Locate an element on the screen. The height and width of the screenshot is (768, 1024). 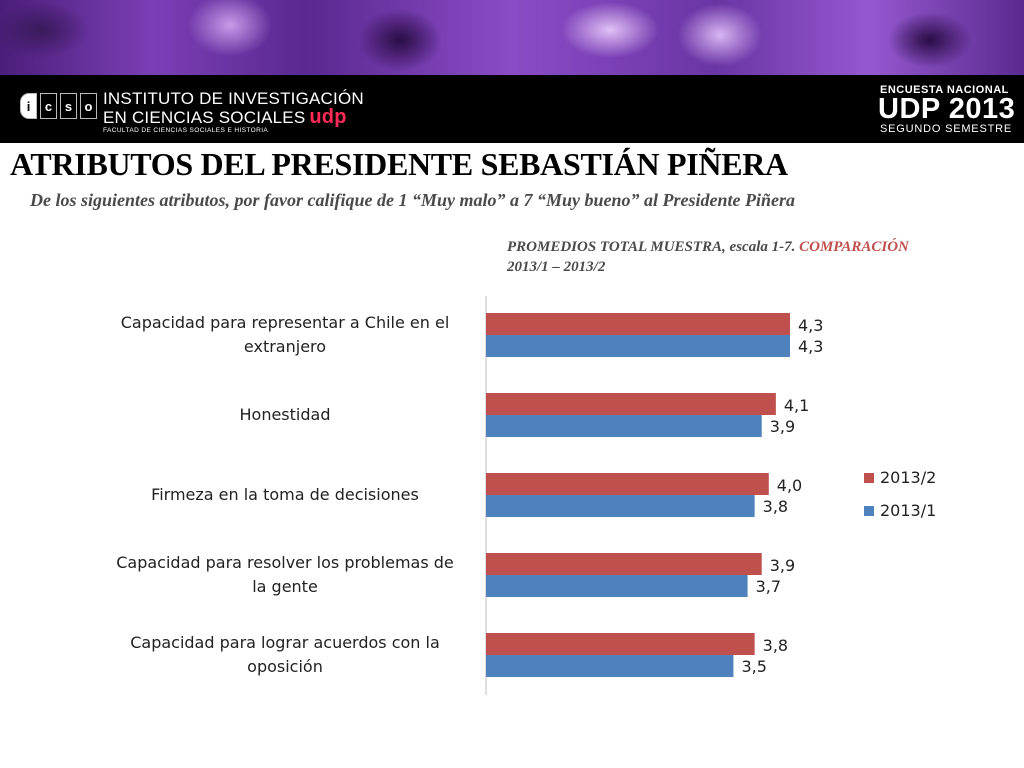
legend-label: 2013/1 is located at coordinates (908, 510).